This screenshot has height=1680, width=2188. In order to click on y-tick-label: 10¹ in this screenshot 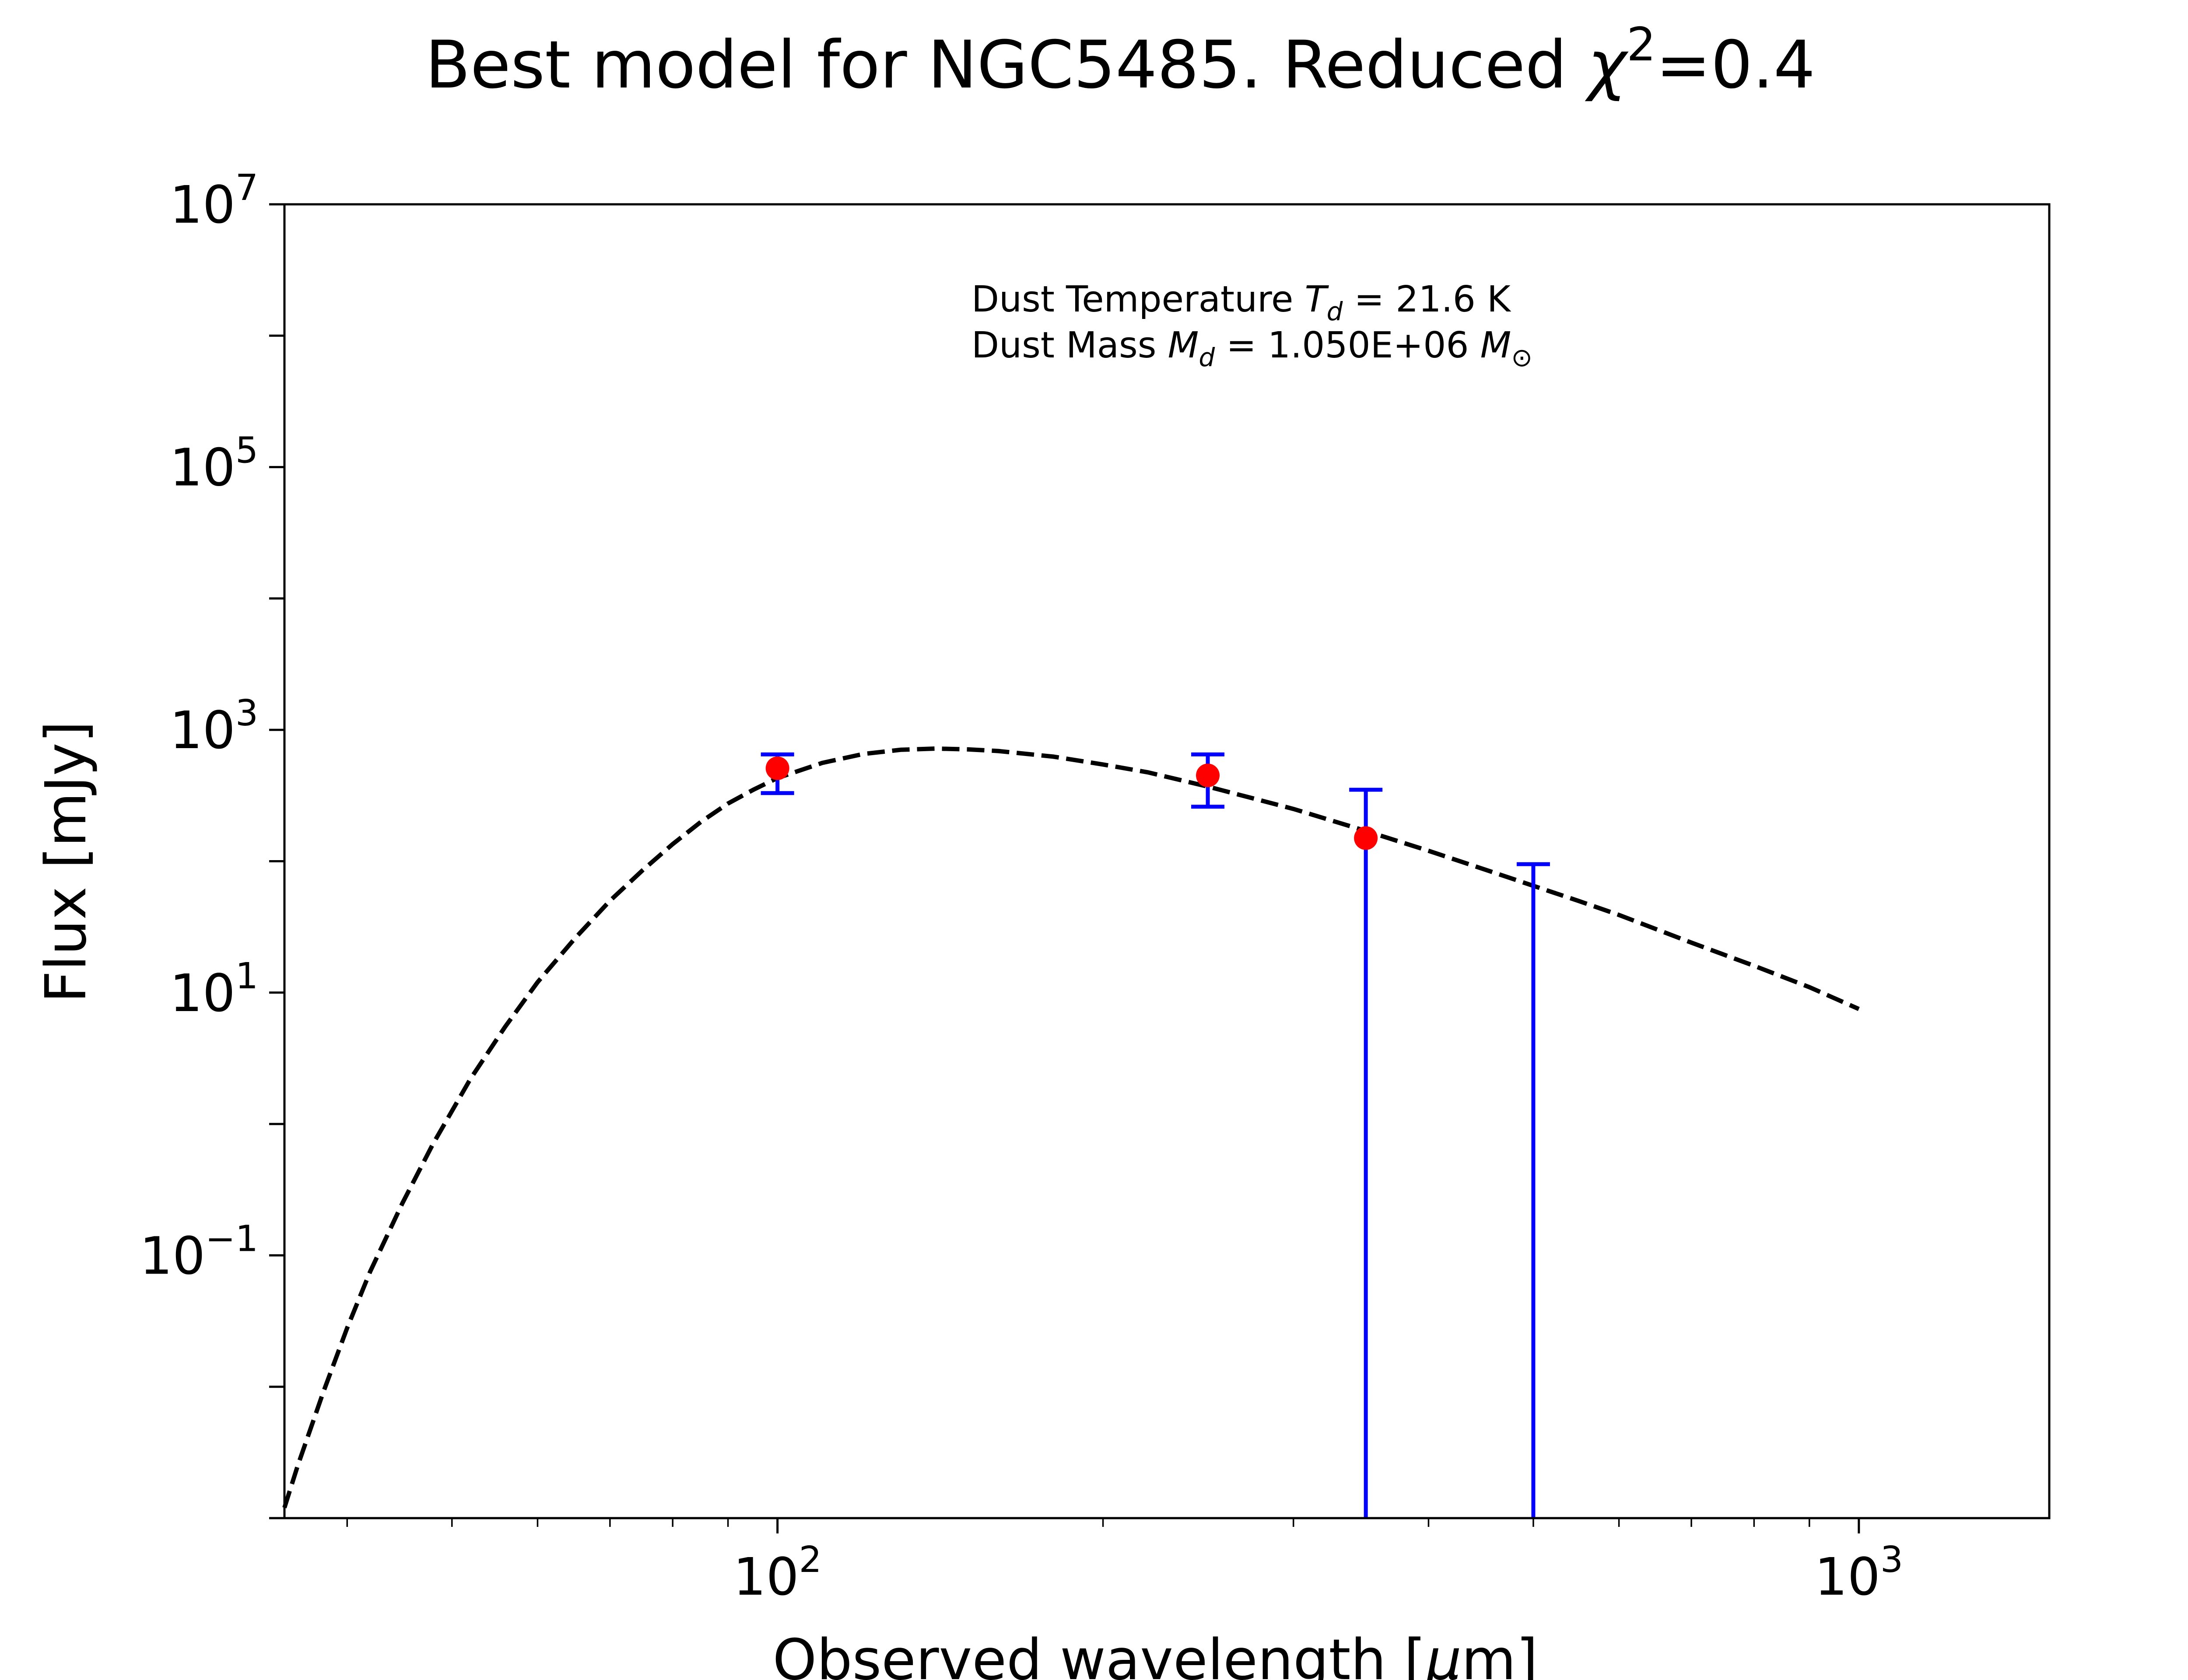, I will do `click(214, 989)`.